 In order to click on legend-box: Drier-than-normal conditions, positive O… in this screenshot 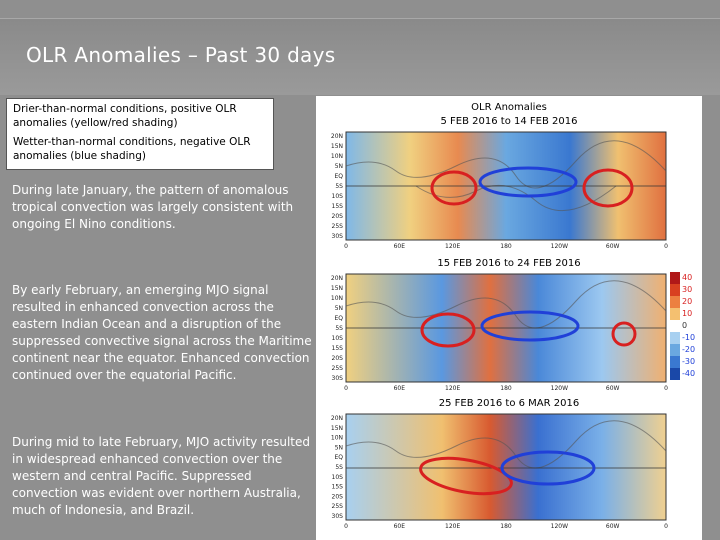, I will do `click(140, 134)`.